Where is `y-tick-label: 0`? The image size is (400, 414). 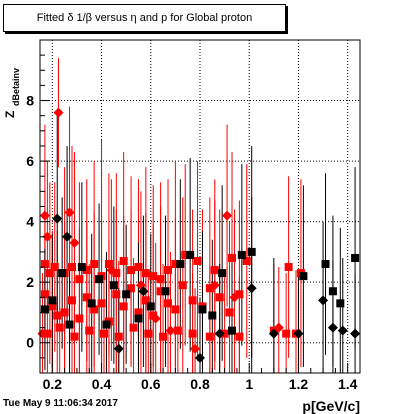 y-tick-label: 0 is located at coordinates (30, 343).